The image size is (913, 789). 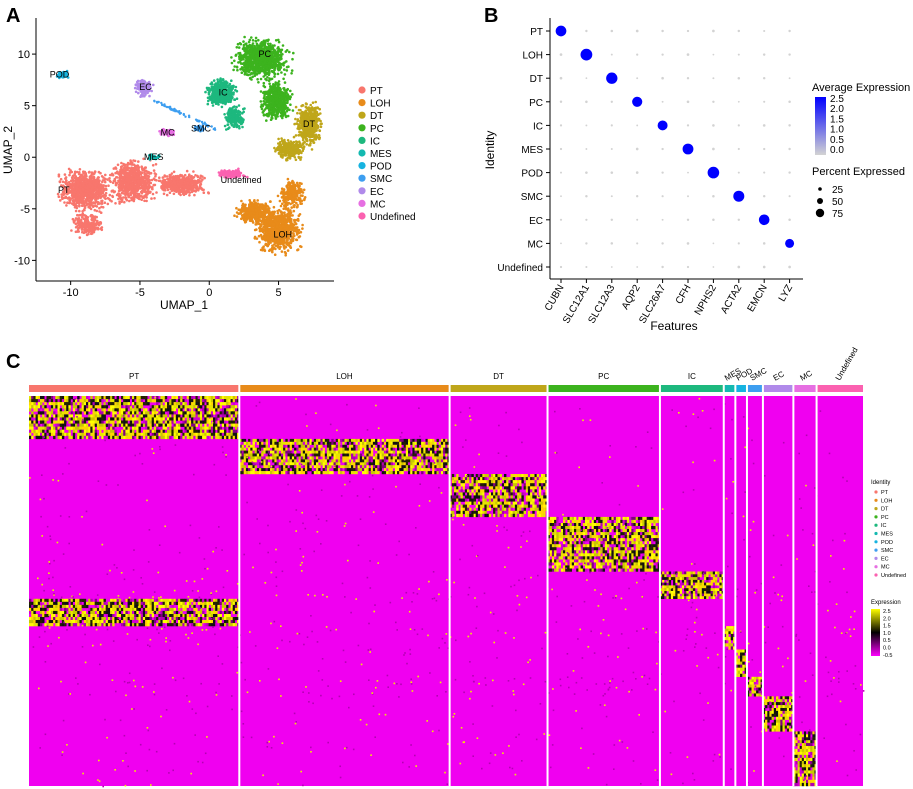 I want to click on panel-label-b: B, so click(x=491, y=16).